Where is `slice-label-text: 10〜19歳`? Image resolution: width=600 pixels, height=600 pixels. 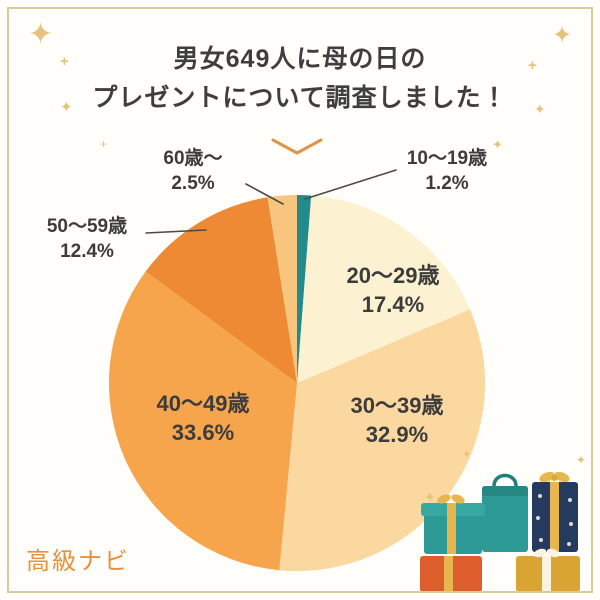 slice-label-text: 10〜19歳 is located at coordinates (447, 158).